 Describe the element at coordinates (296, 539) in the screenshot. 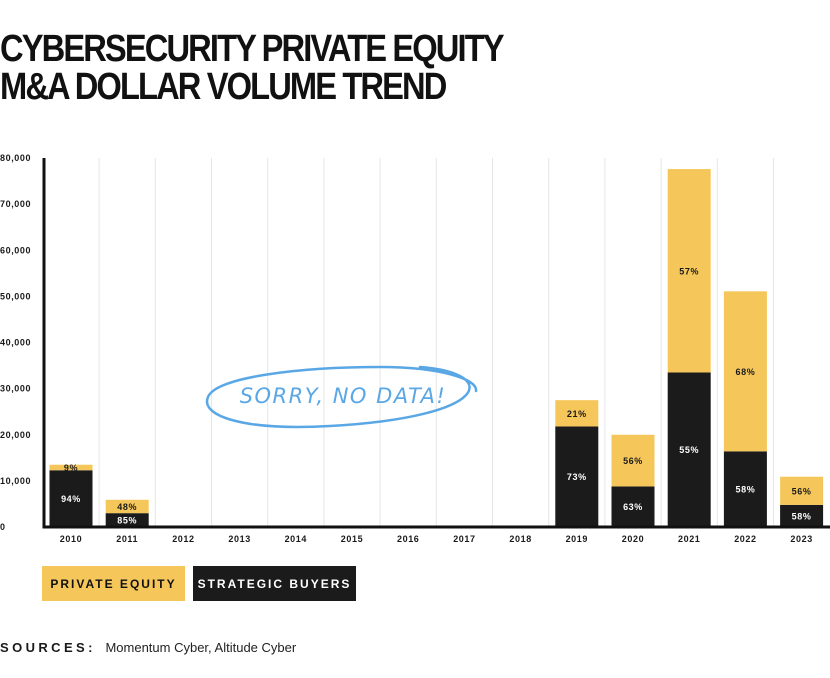

I see `x-tick-label: 2014` at that location.